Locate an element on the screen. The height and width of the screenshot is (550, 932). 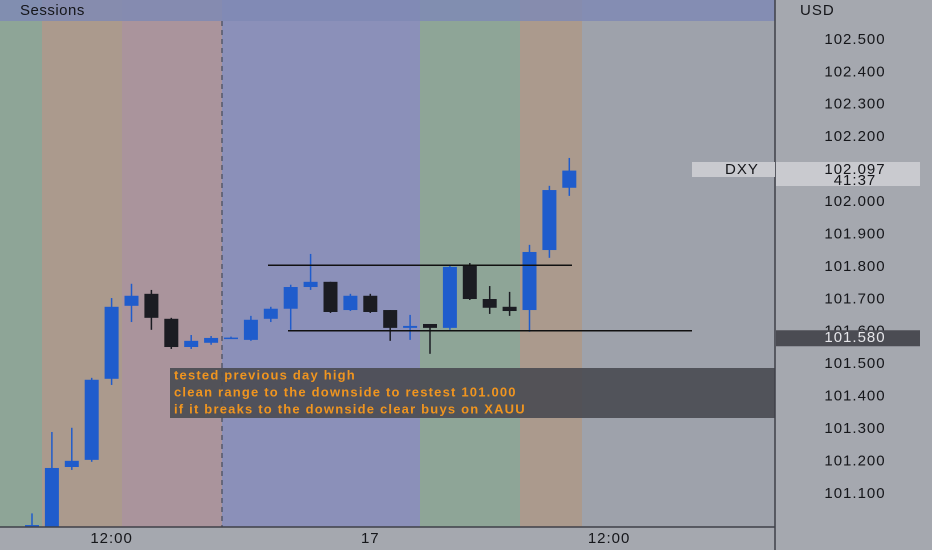
symbol-tag is located at coordinates (733, 169).